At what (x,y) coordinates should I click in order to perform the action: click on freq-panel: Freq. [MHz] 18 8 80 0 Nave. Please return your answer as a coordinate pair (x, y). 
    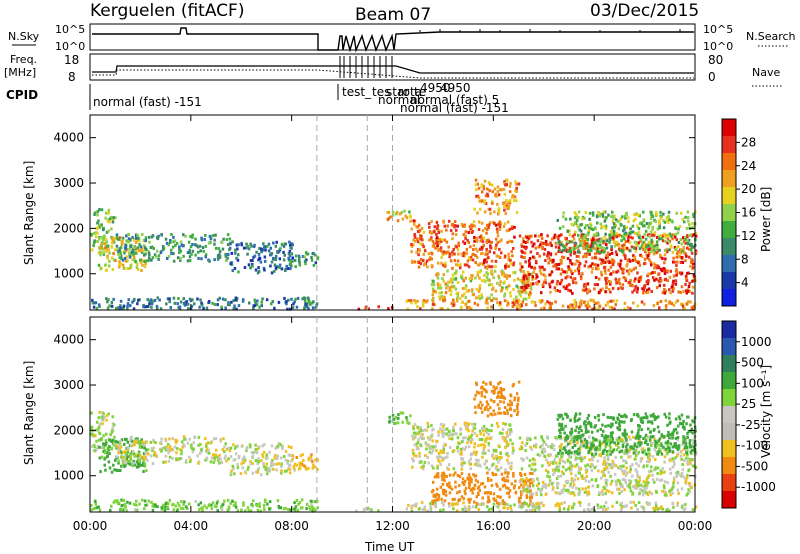
    Looking at the image, I should click on (393, 70).